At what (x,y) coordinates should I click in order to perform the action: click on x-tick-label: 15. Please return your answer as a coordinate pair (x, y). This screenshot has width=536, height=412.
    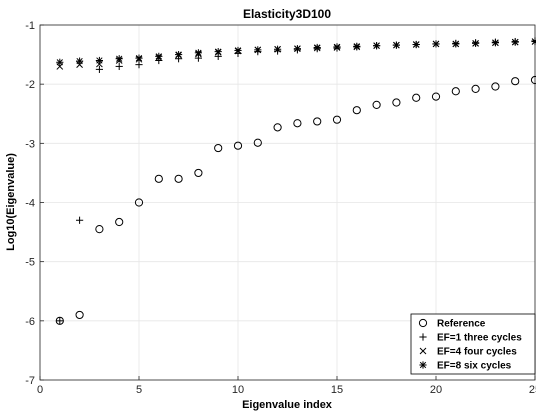
    Looking at the image, I should click on (337, 390).